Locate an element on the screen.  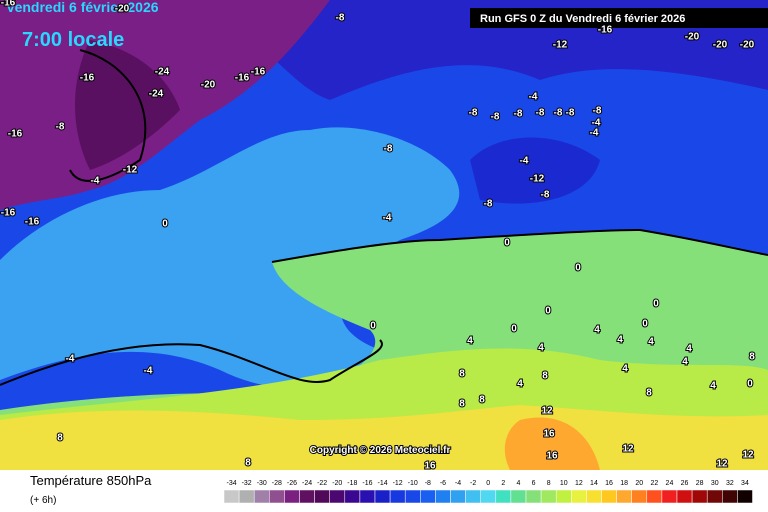
zero-isotherm is located at coordinates (191, 362).